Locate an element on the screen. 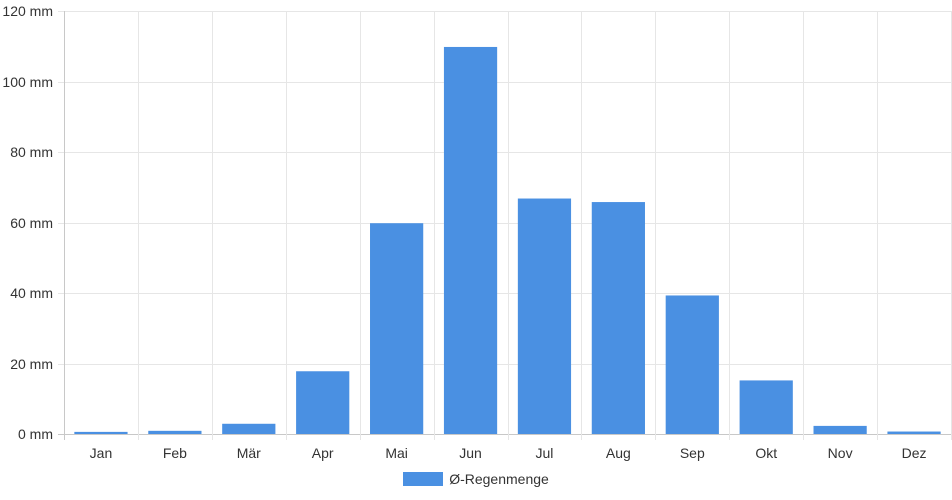 The width and height of the screenshot is (952, 500). x-tick-label: Apr is located at coordinates (323, 453).